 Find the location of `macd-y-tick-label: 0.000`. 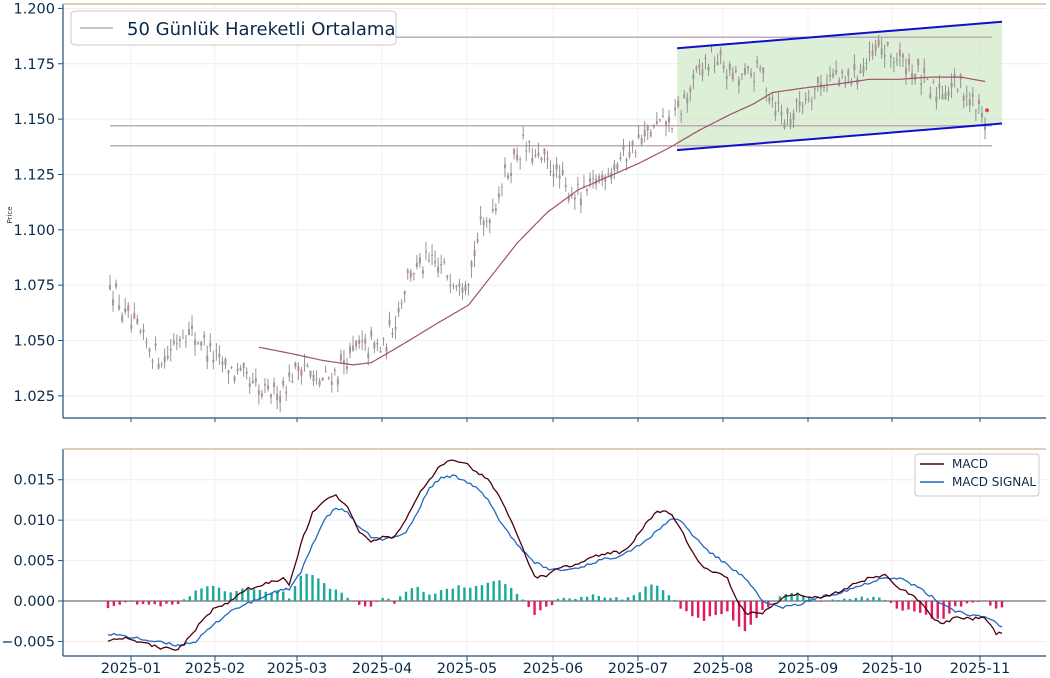

macd-y-tick-label: 0.000 is located at coordinates (34, 602).